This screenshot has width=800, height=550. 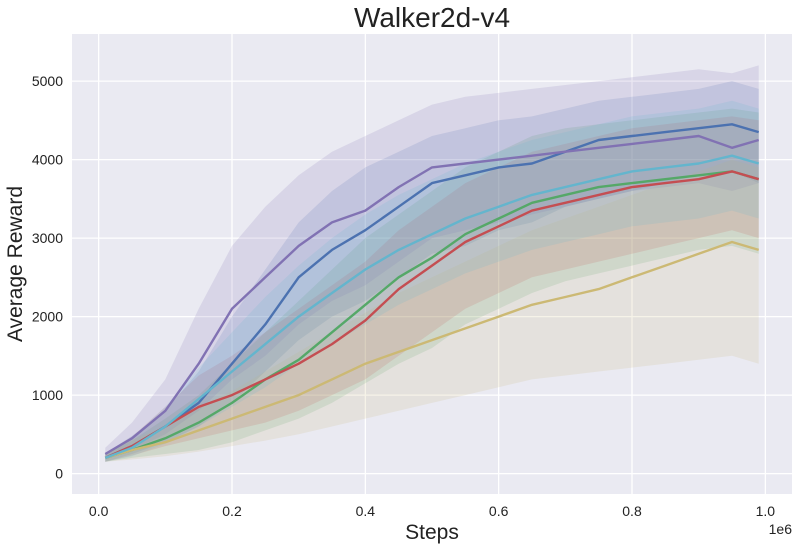 What do you see at coordinates (432, 532) in the screenshot?
I see `x-axis-label: Steps` at bounding box center [432, 532].